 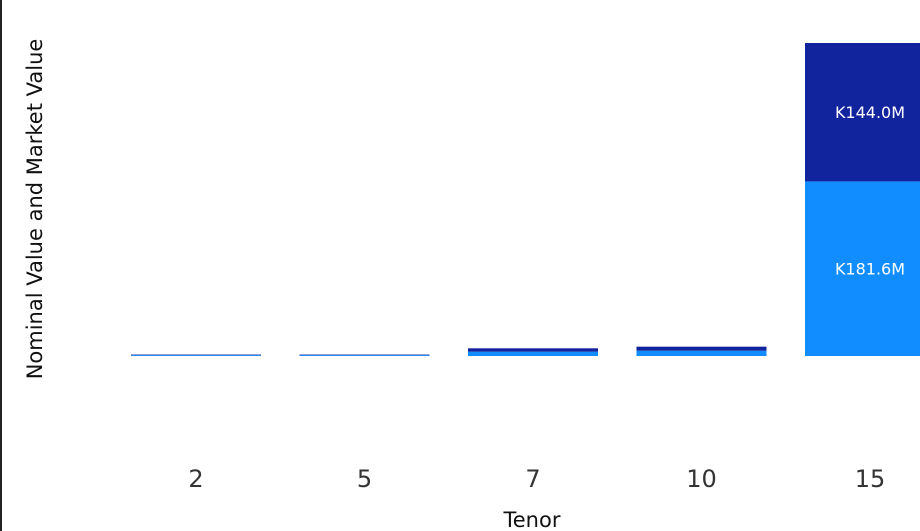 I want to click on data-labels-group: K181.6M K144.0M, so click(x=870, y=190).